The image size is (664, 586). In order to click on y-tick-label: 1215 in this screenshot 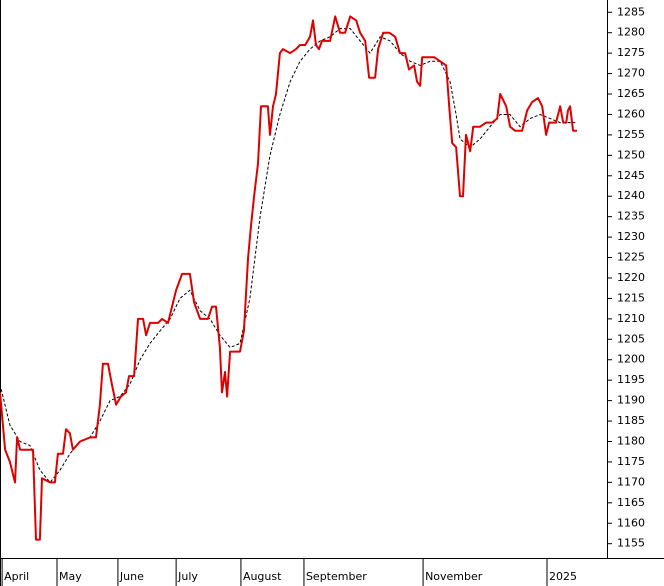, I will do `click(631, 297)`.